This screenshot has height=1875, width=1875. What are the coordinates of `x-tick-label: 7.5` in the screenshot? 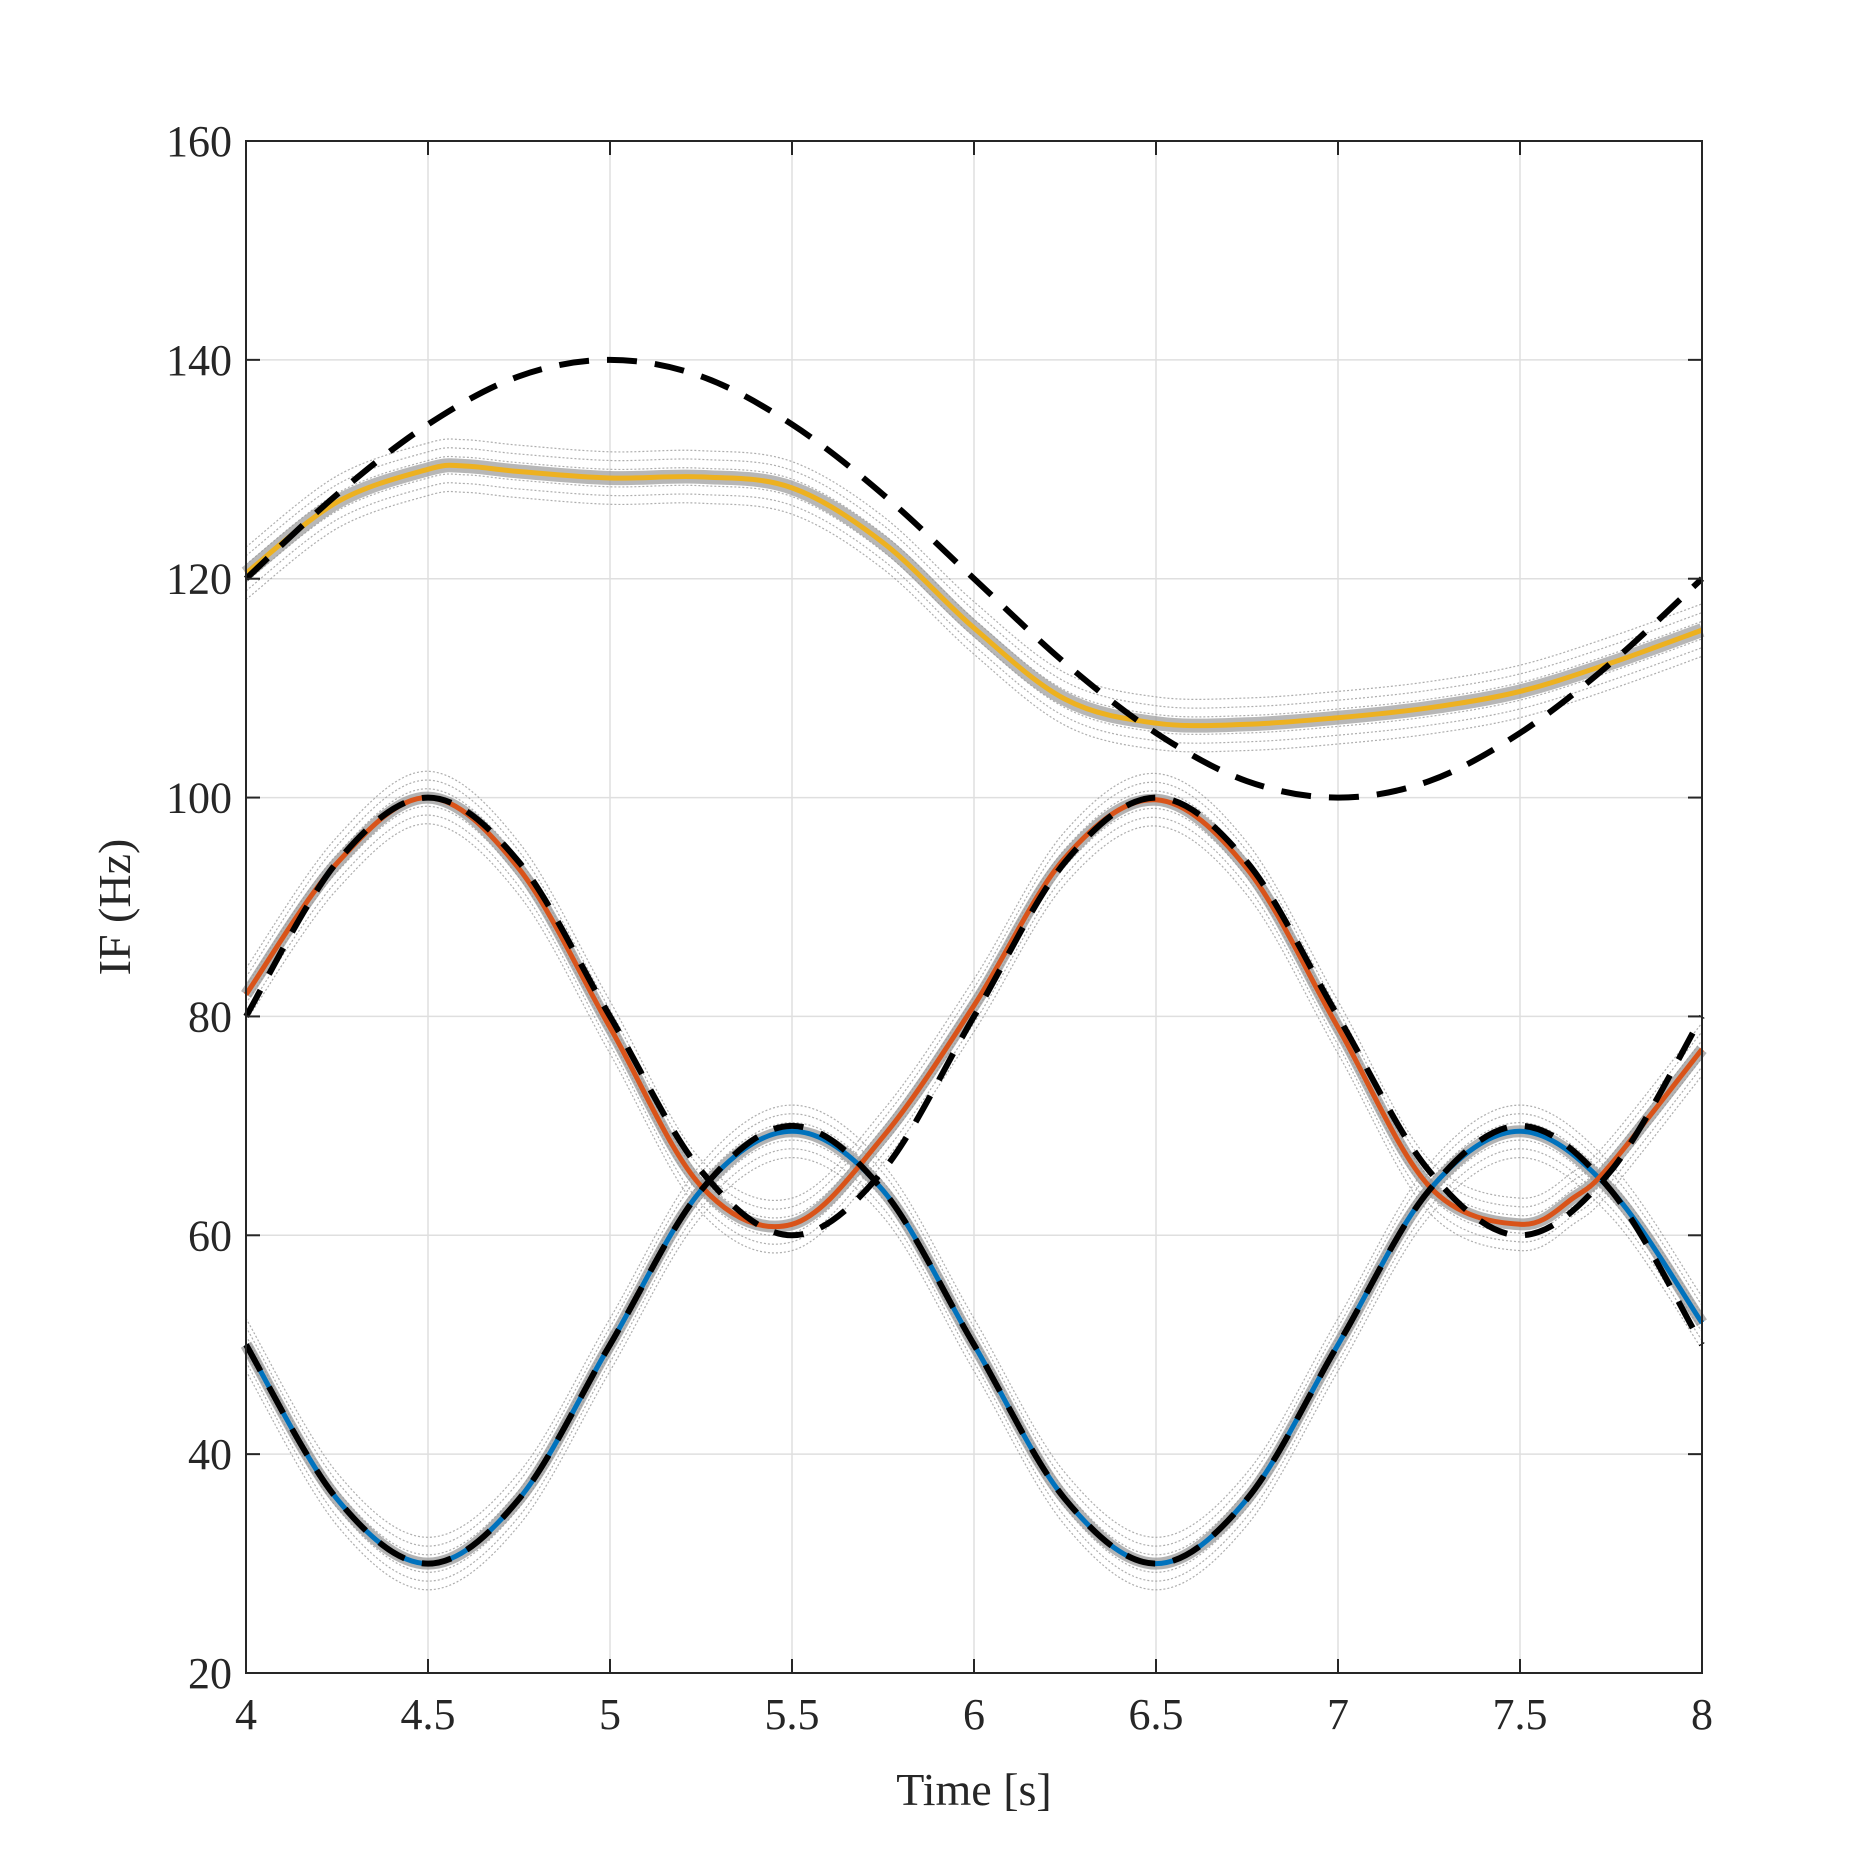 It's located at (1520, 1714).